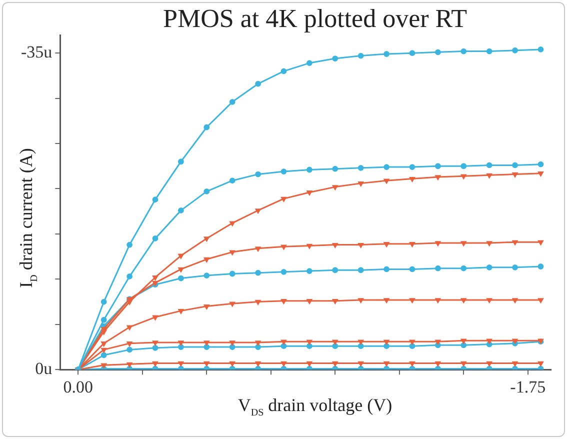 This screenshot has height=439, width=567. I want to click on x-tick-label: 0.00, so click(78, 386).